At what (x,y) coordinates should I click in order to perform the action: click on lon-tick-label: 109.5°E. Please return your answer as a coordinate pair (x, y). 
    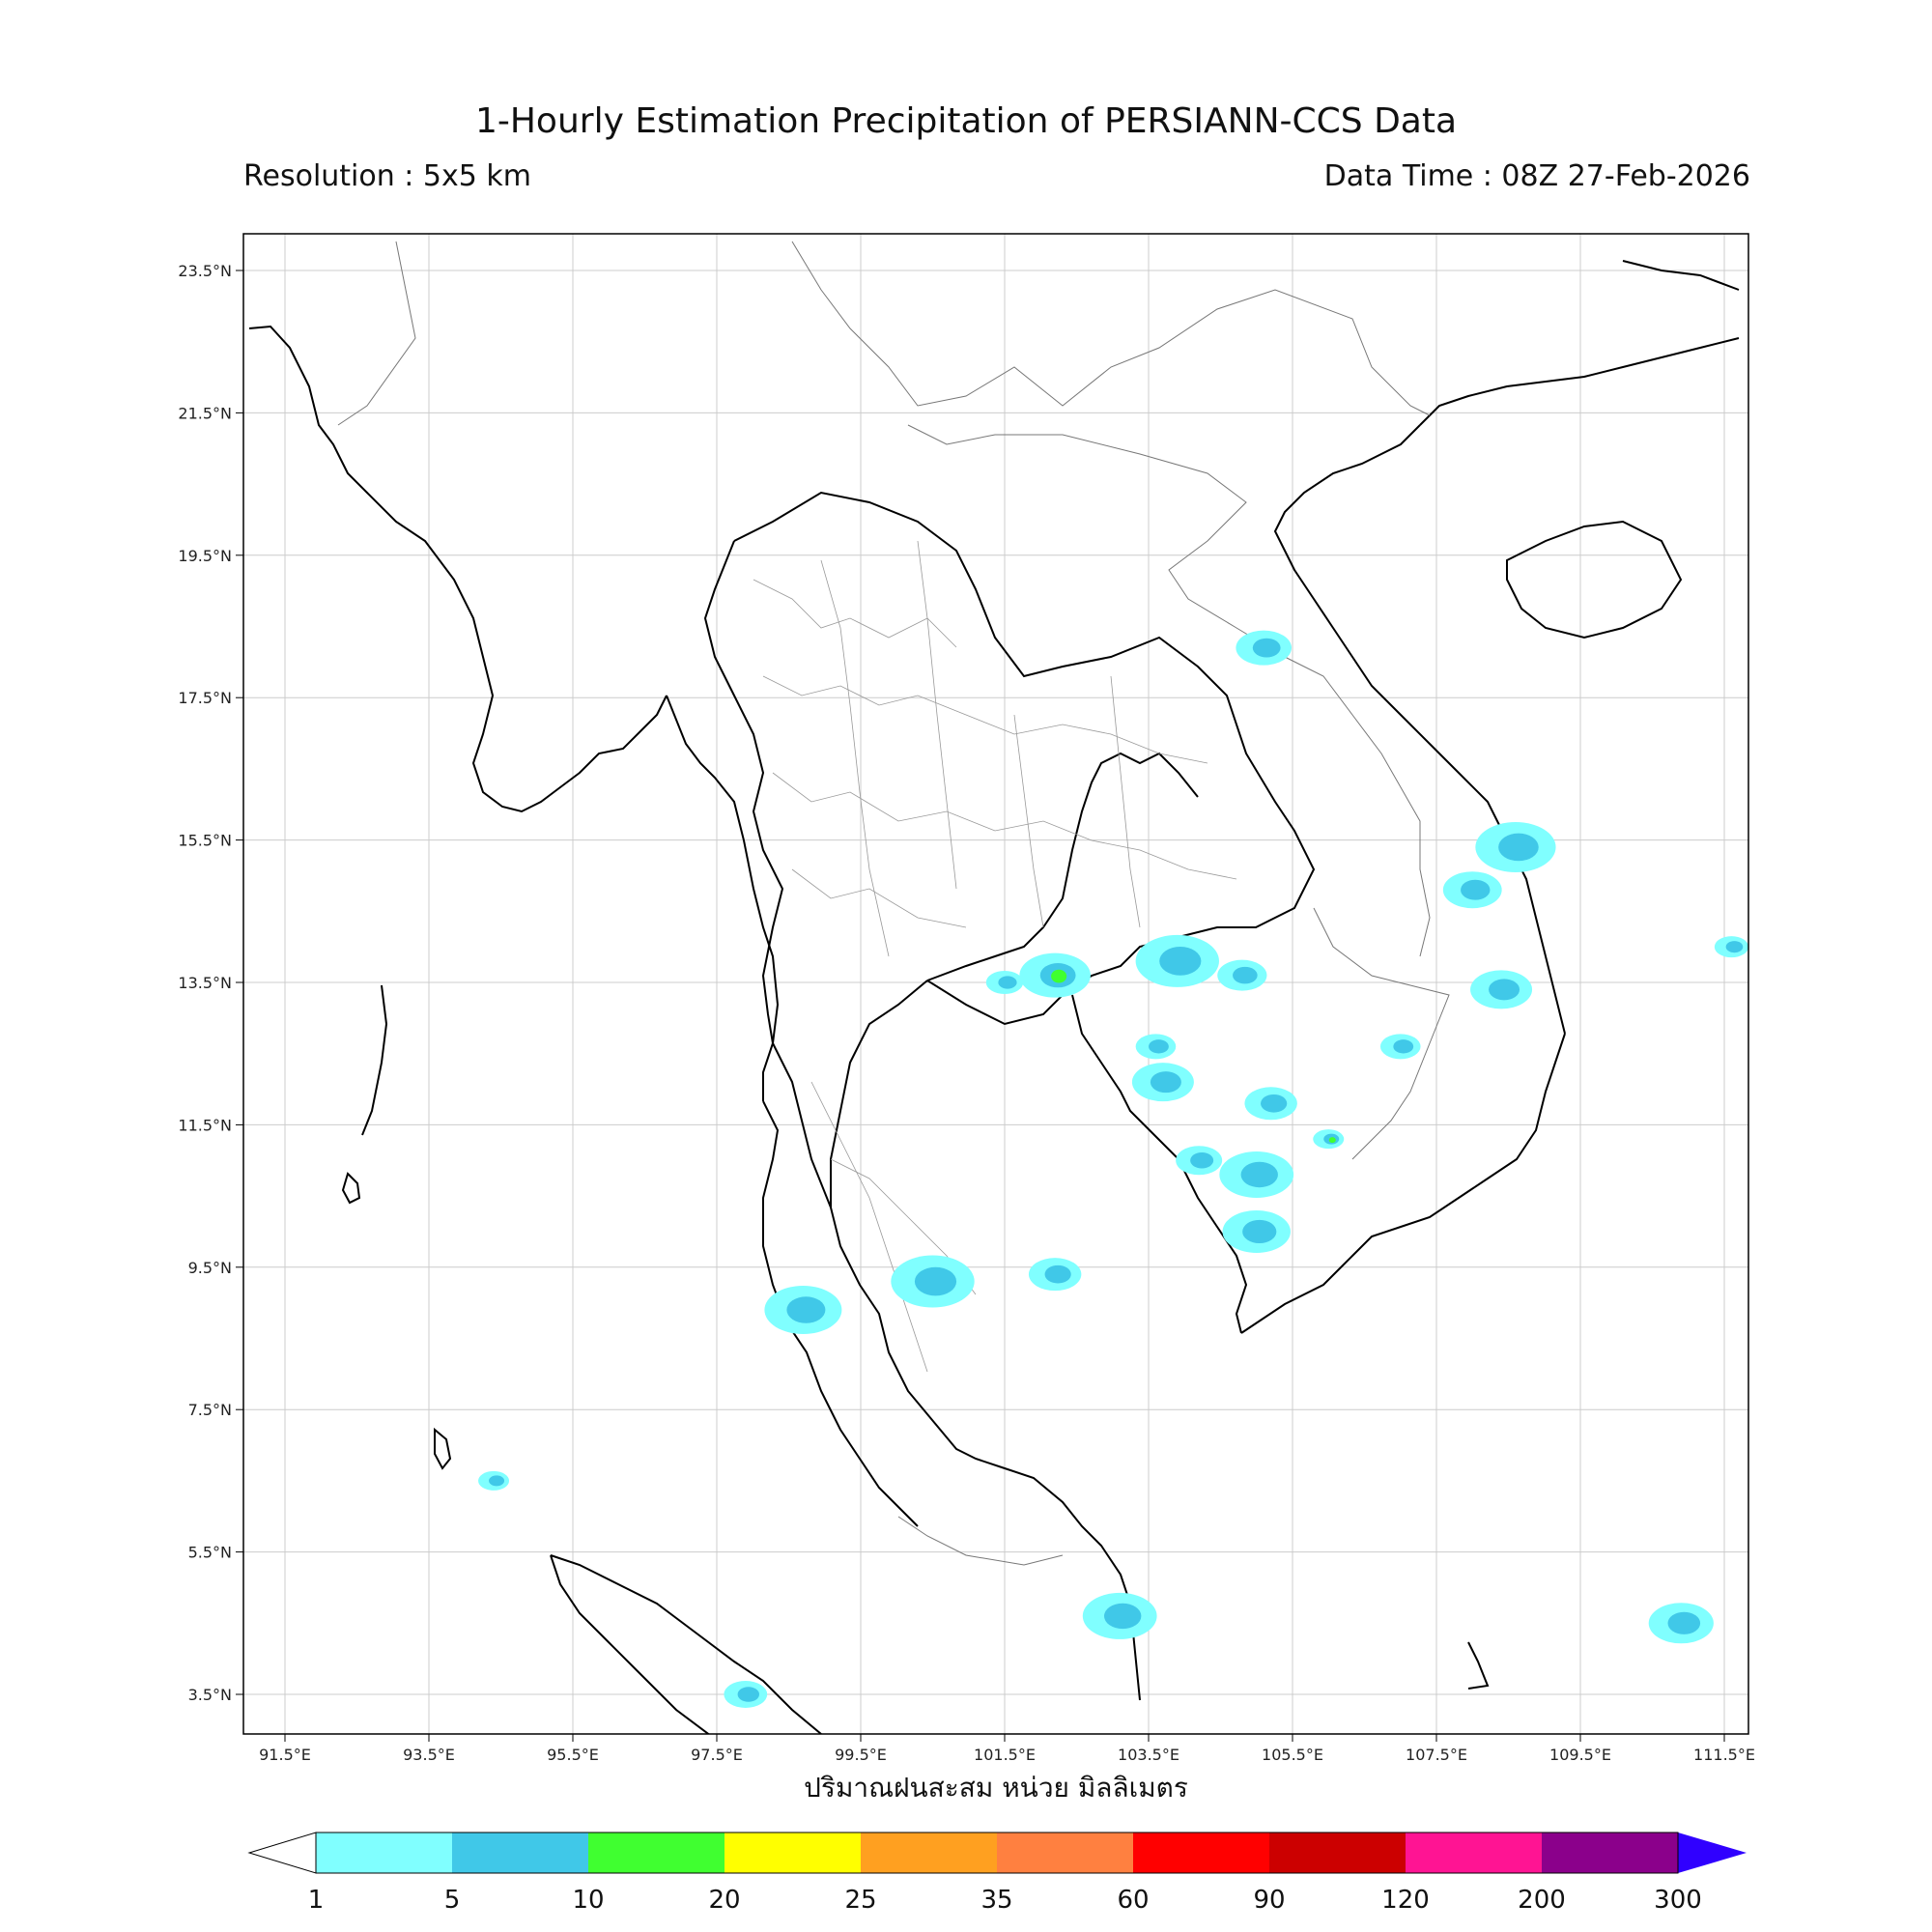
    Looking at the image, I should click on (1580, 1755).